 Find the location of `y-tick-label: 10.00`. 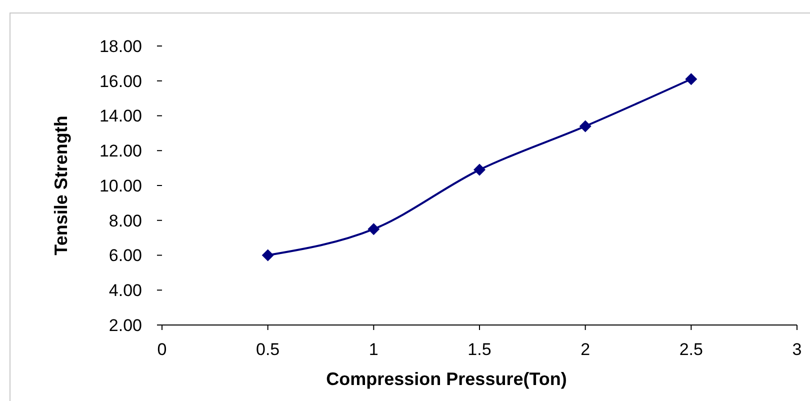

y-tick-label: 10.00 is located at coordinates (120, 186).